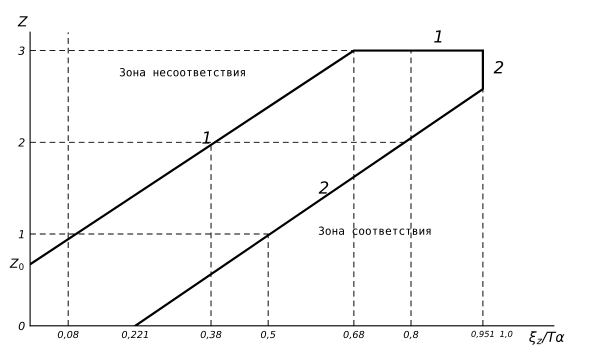 This screenshot has width=602, height=358. What do you see at coordinates (354, 335) in the screenshot?
I see `x-tick-label: 0,68` at bounding box center [354, 335].